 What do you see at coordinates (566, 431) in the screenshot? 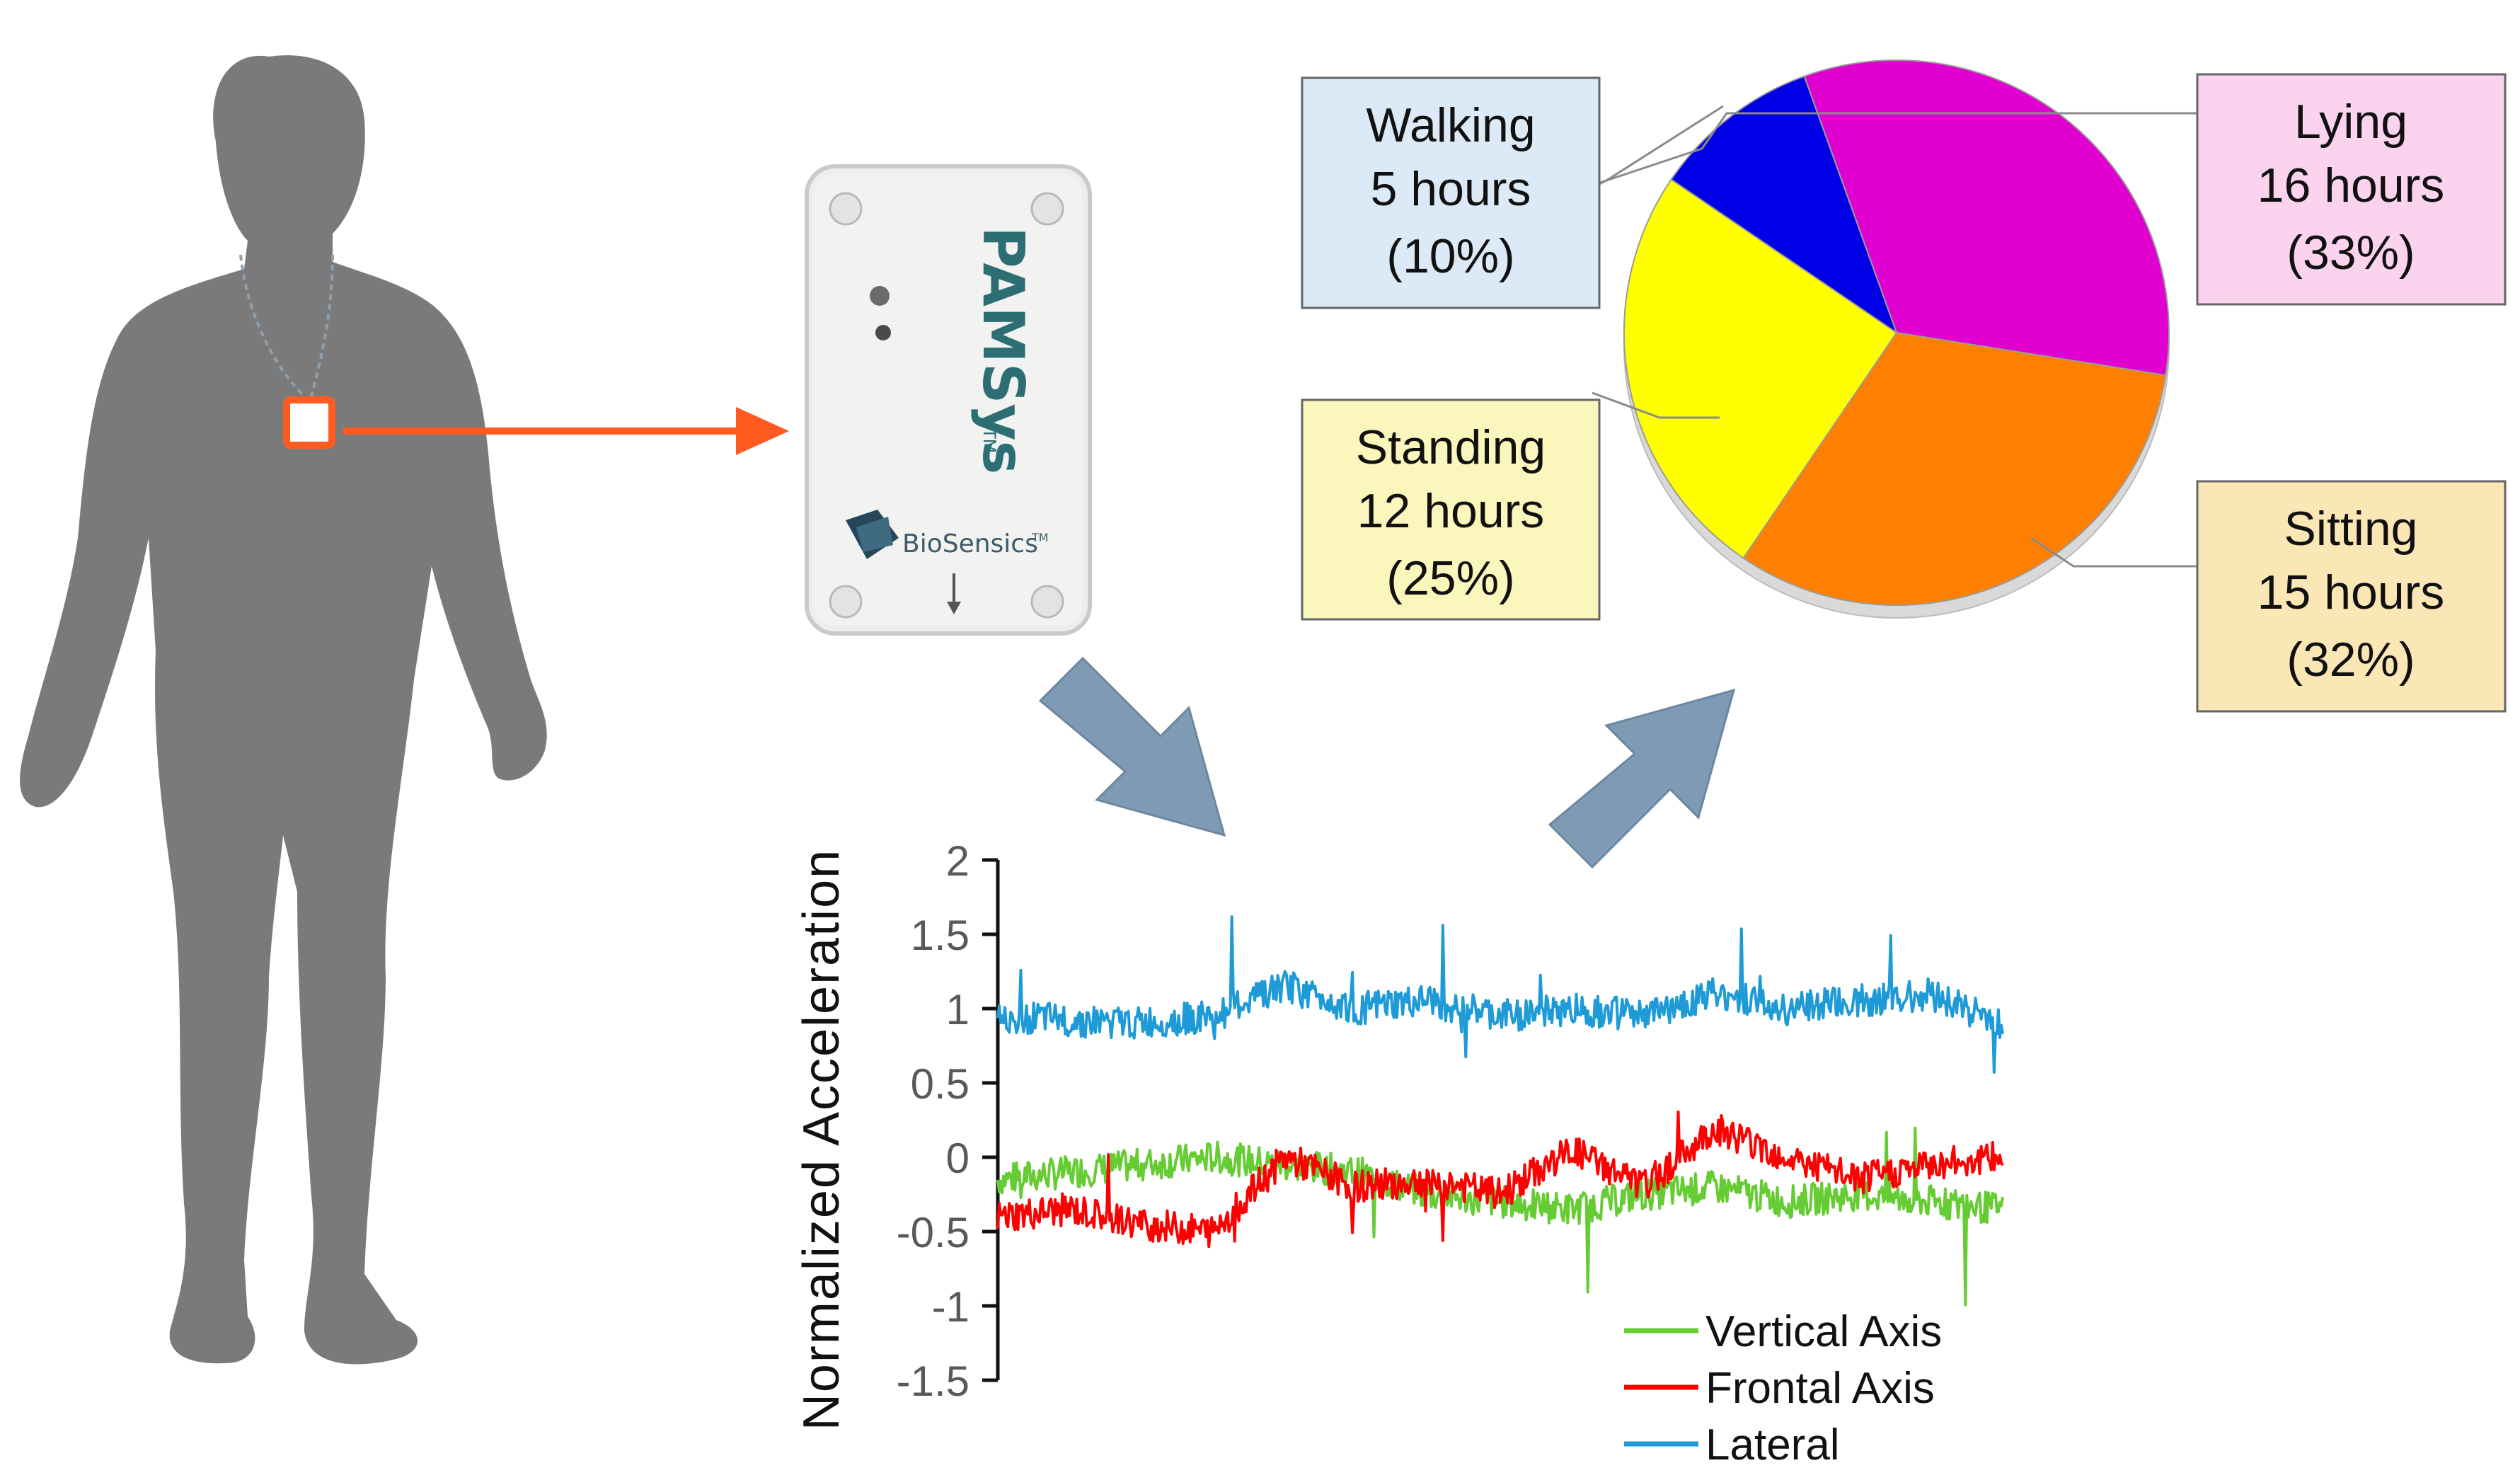
I see `red-arrow` at bounding box center [566, 431].